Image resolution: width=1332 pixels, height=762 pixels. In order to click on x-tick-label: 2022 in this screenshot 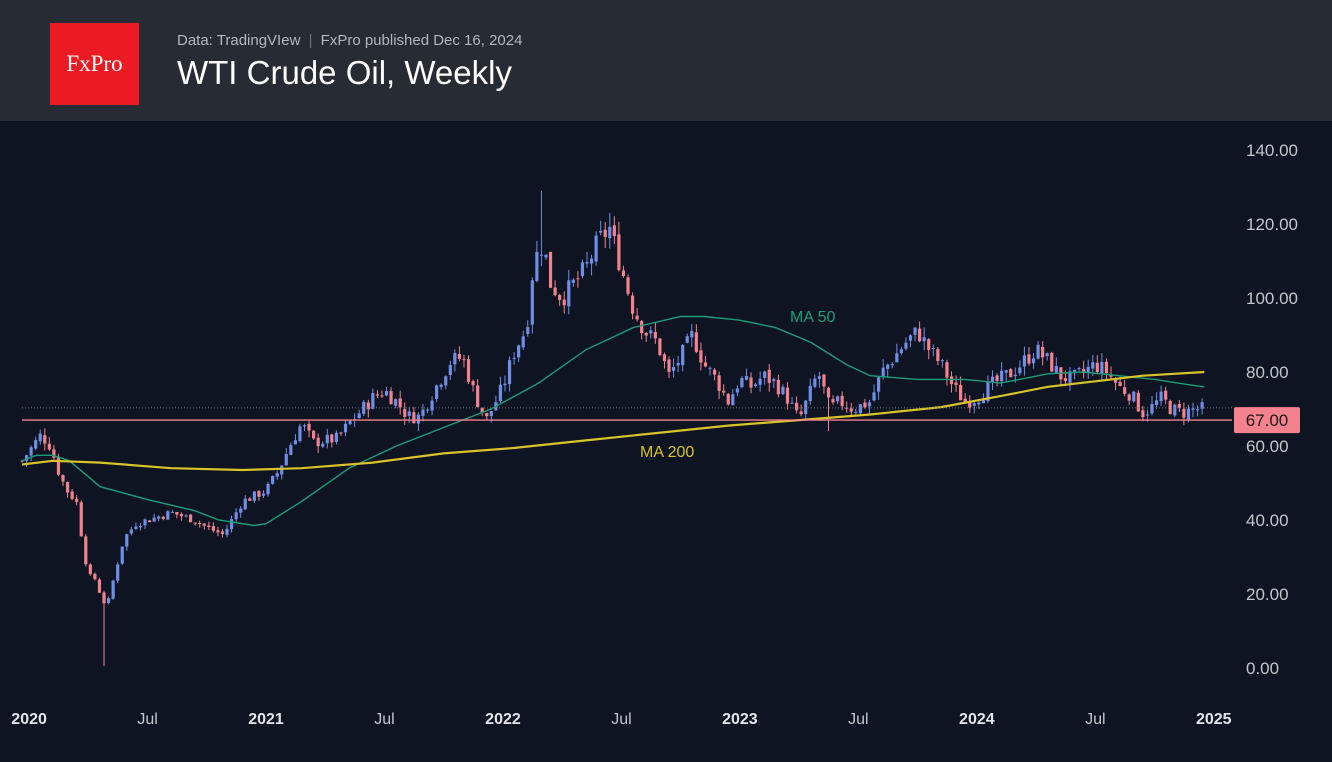, I will do `click(503, 719)`.